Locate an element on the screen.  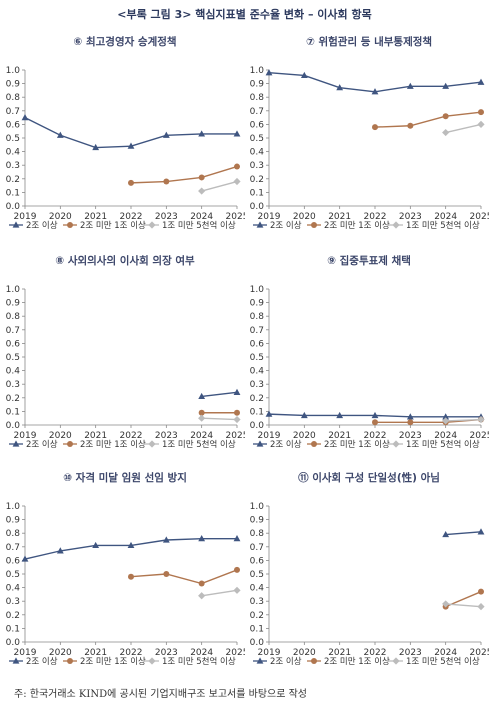
y-tick-label: 0.8 is located at coordinates (257, 317).